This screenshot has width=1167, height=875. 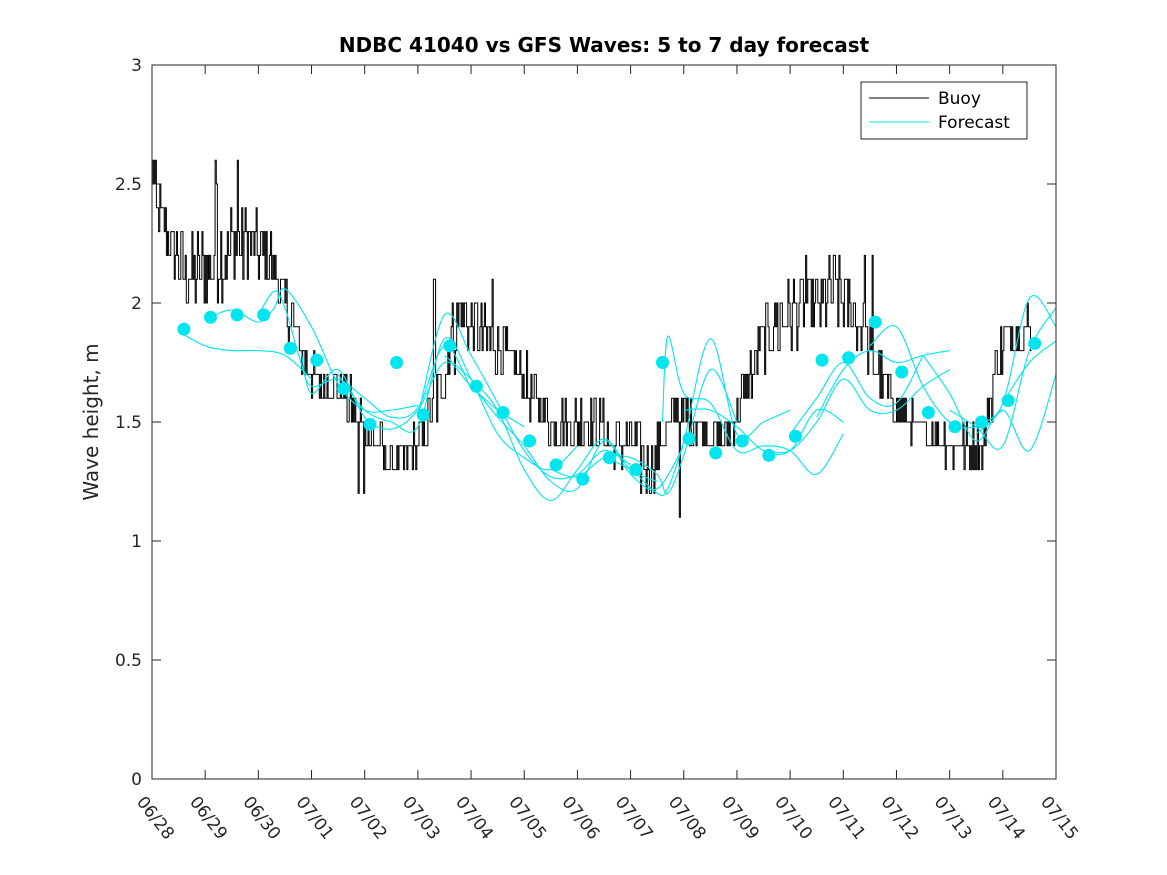 What do you see at coordinates (91, 421) in the screenshot?
I see `y-axis-label: Wave height, m` at bounding box center [91, 421].